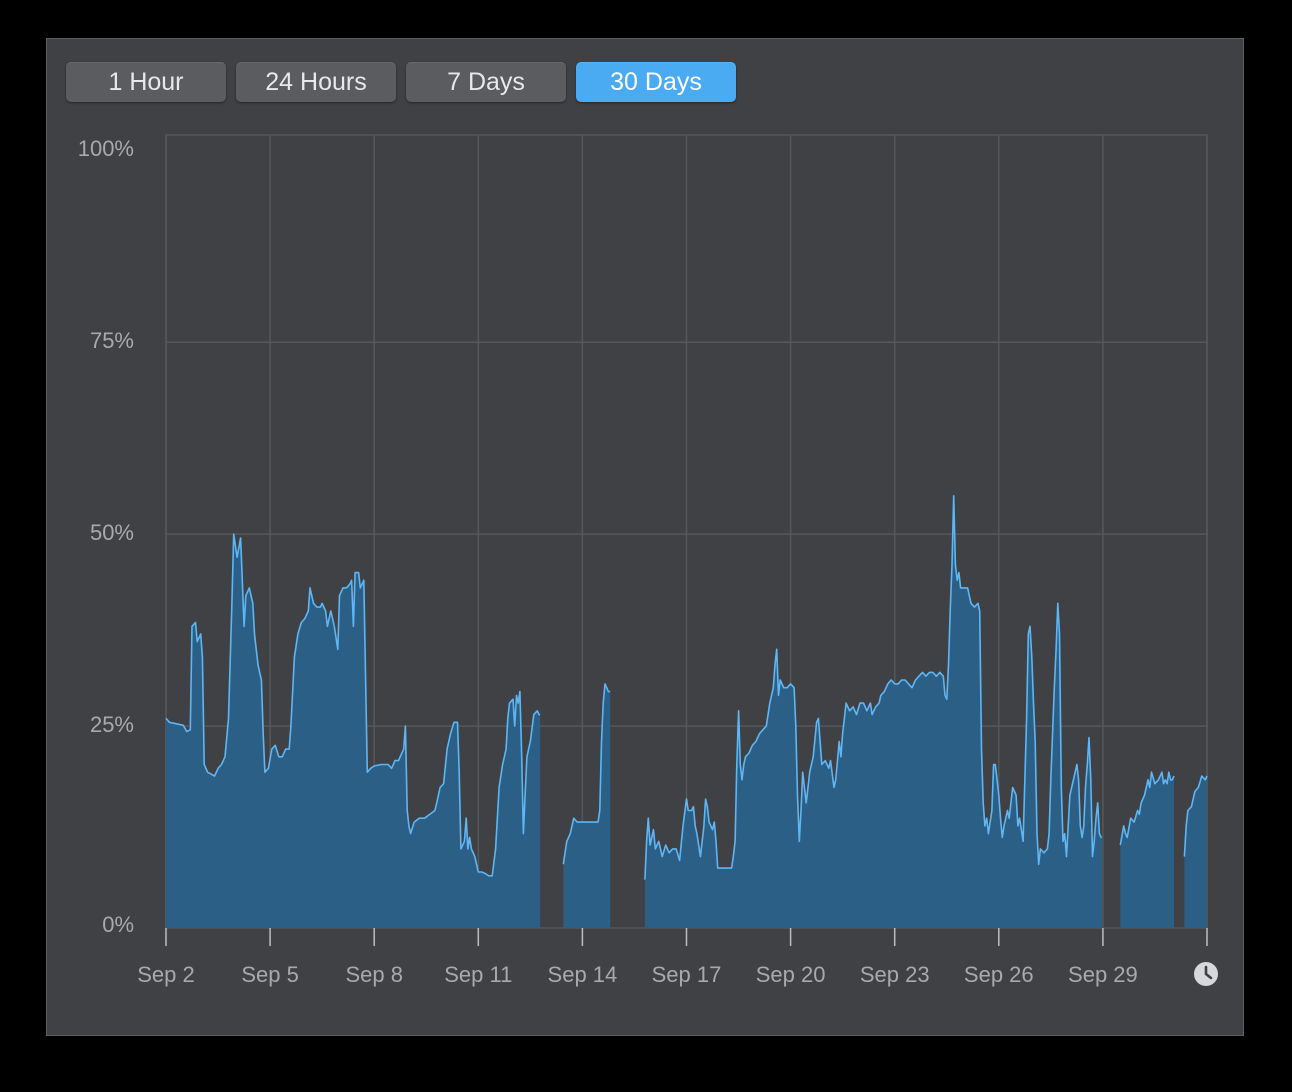  I want to click on y-tick-label: 75%, so click(112, 340).